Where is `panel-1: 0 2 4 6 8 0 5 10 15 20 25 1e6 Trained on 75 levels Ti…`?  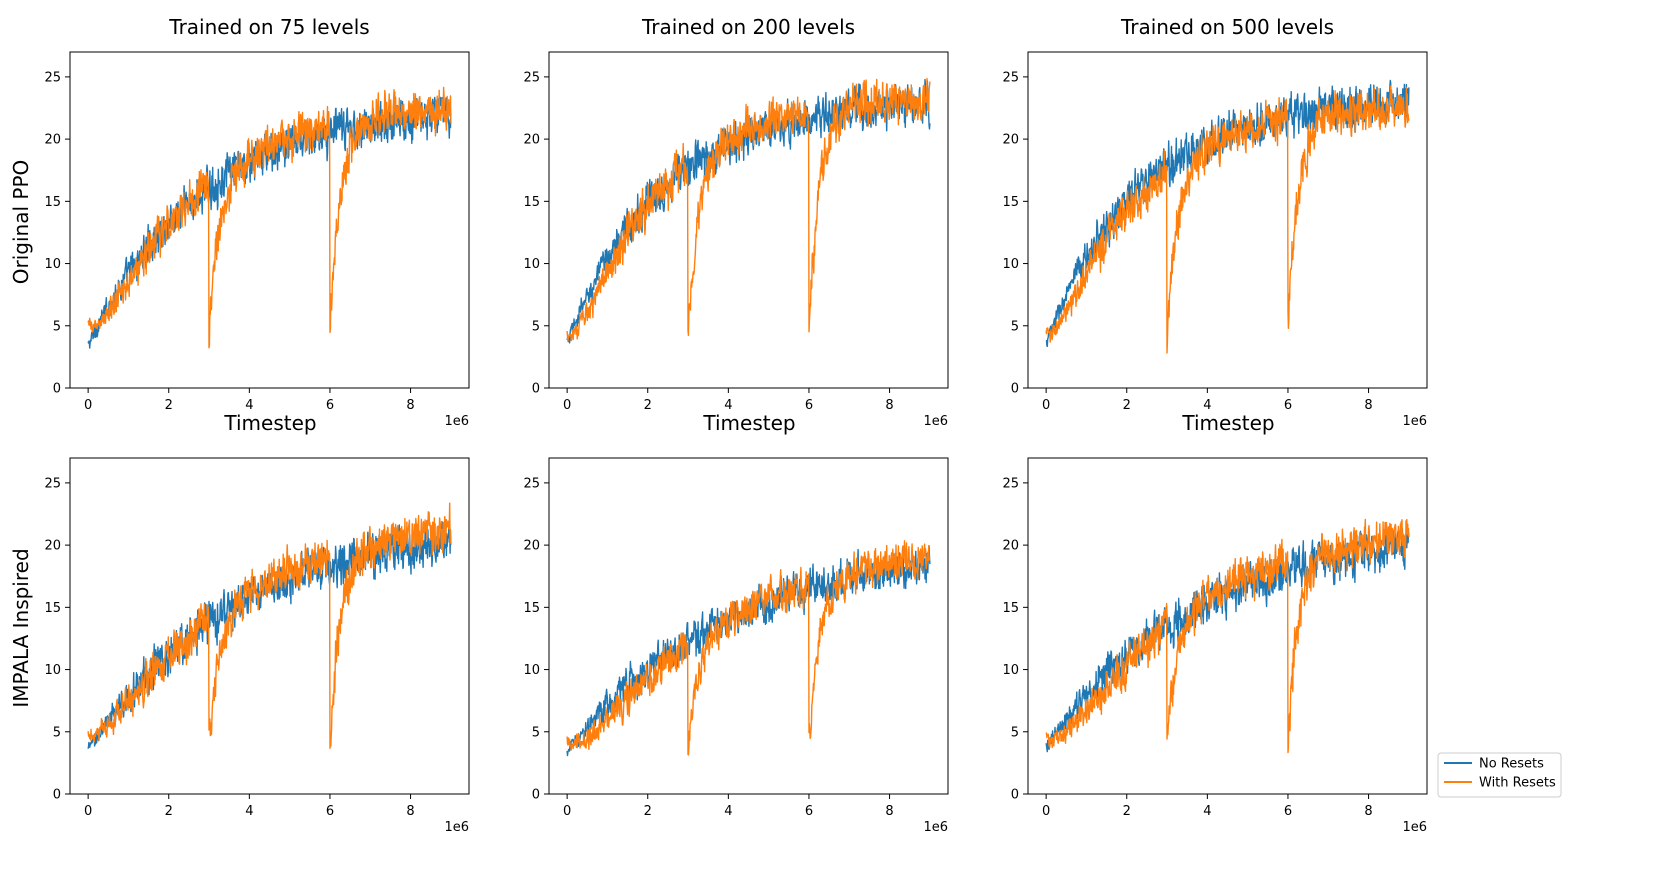 panel-1: 0 2 4 6 8 0 5 10 15 20 25 1e6 Trained on 75 levels Ti… is located at coordinates (239, 225).